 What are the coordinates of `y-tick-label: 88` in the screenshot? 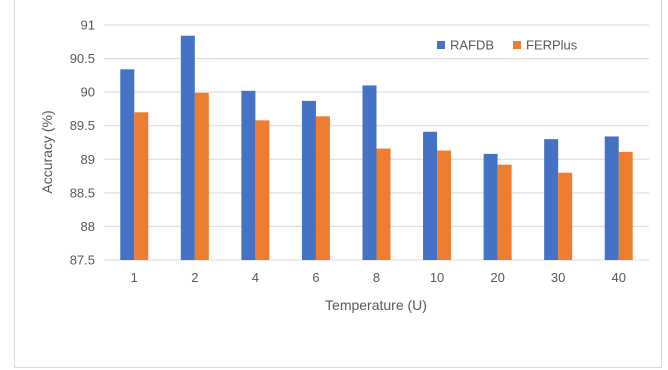 It's located at (88, 226).